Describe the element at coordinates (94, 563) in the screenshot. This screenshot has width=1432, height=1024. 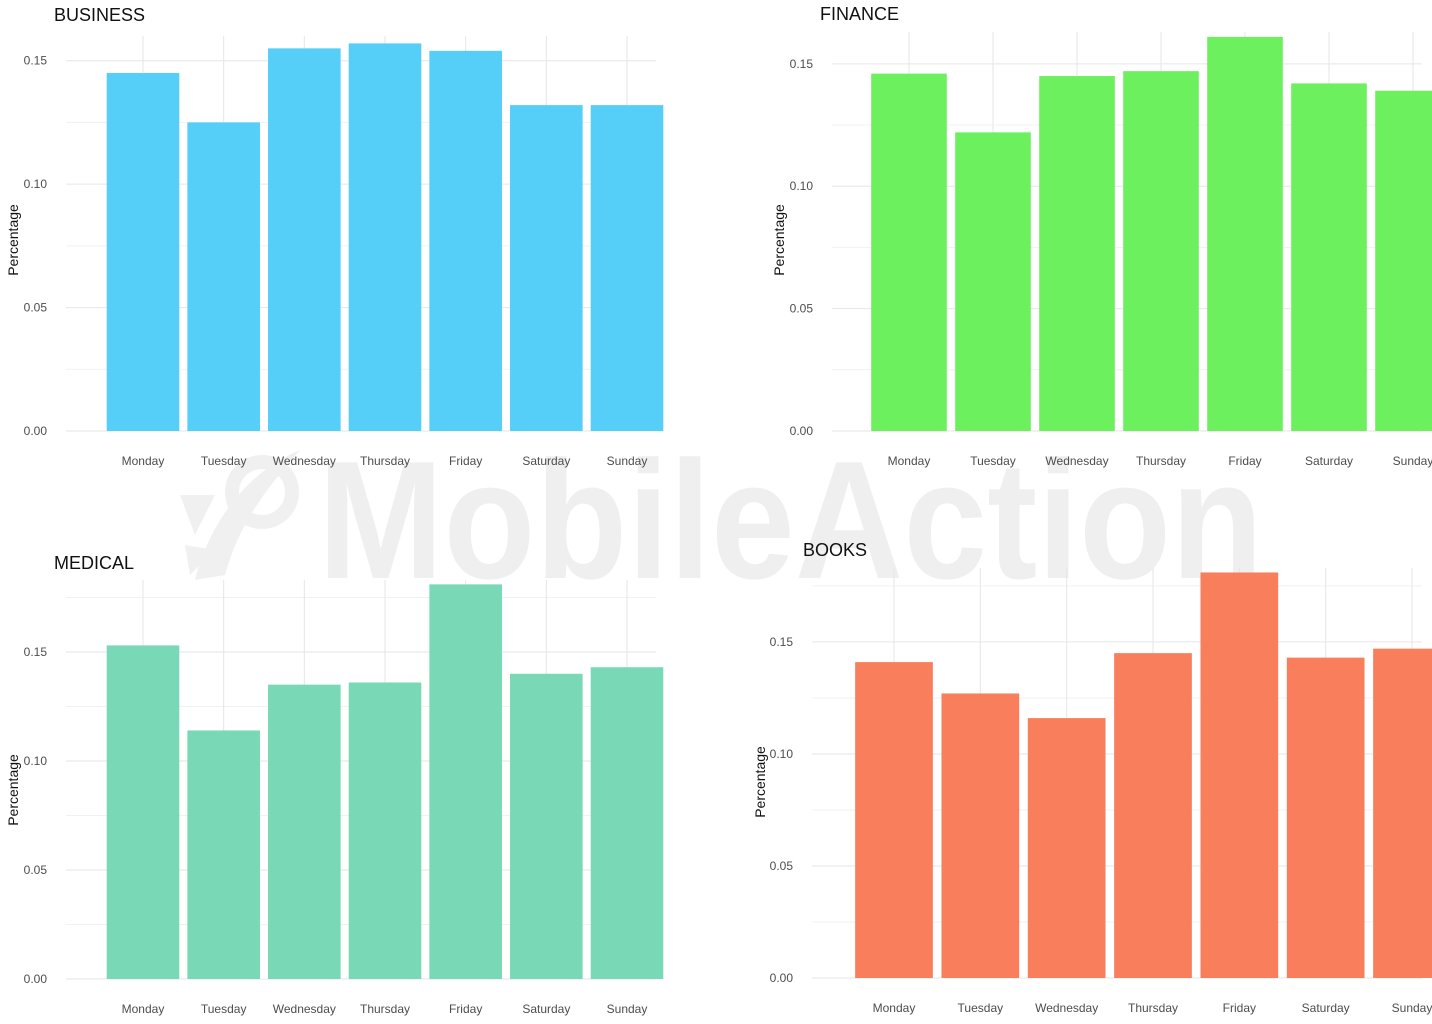
I see `chart-title: MEDICAL` at that location.